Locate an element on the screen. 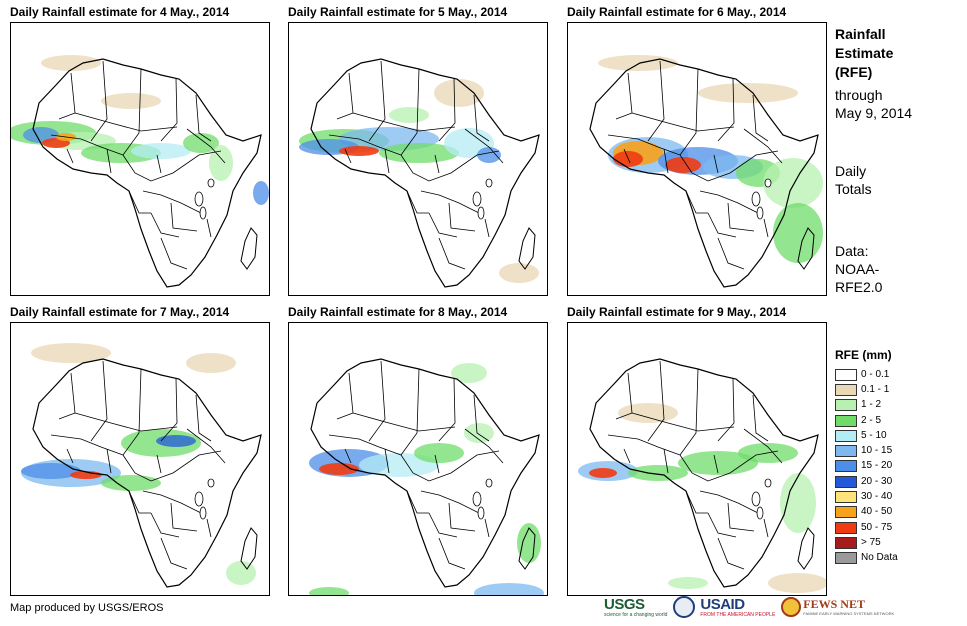  usaid-logo: USAID FROM THE AMERICAN PEOPLE is located at coordinates (737, 607).